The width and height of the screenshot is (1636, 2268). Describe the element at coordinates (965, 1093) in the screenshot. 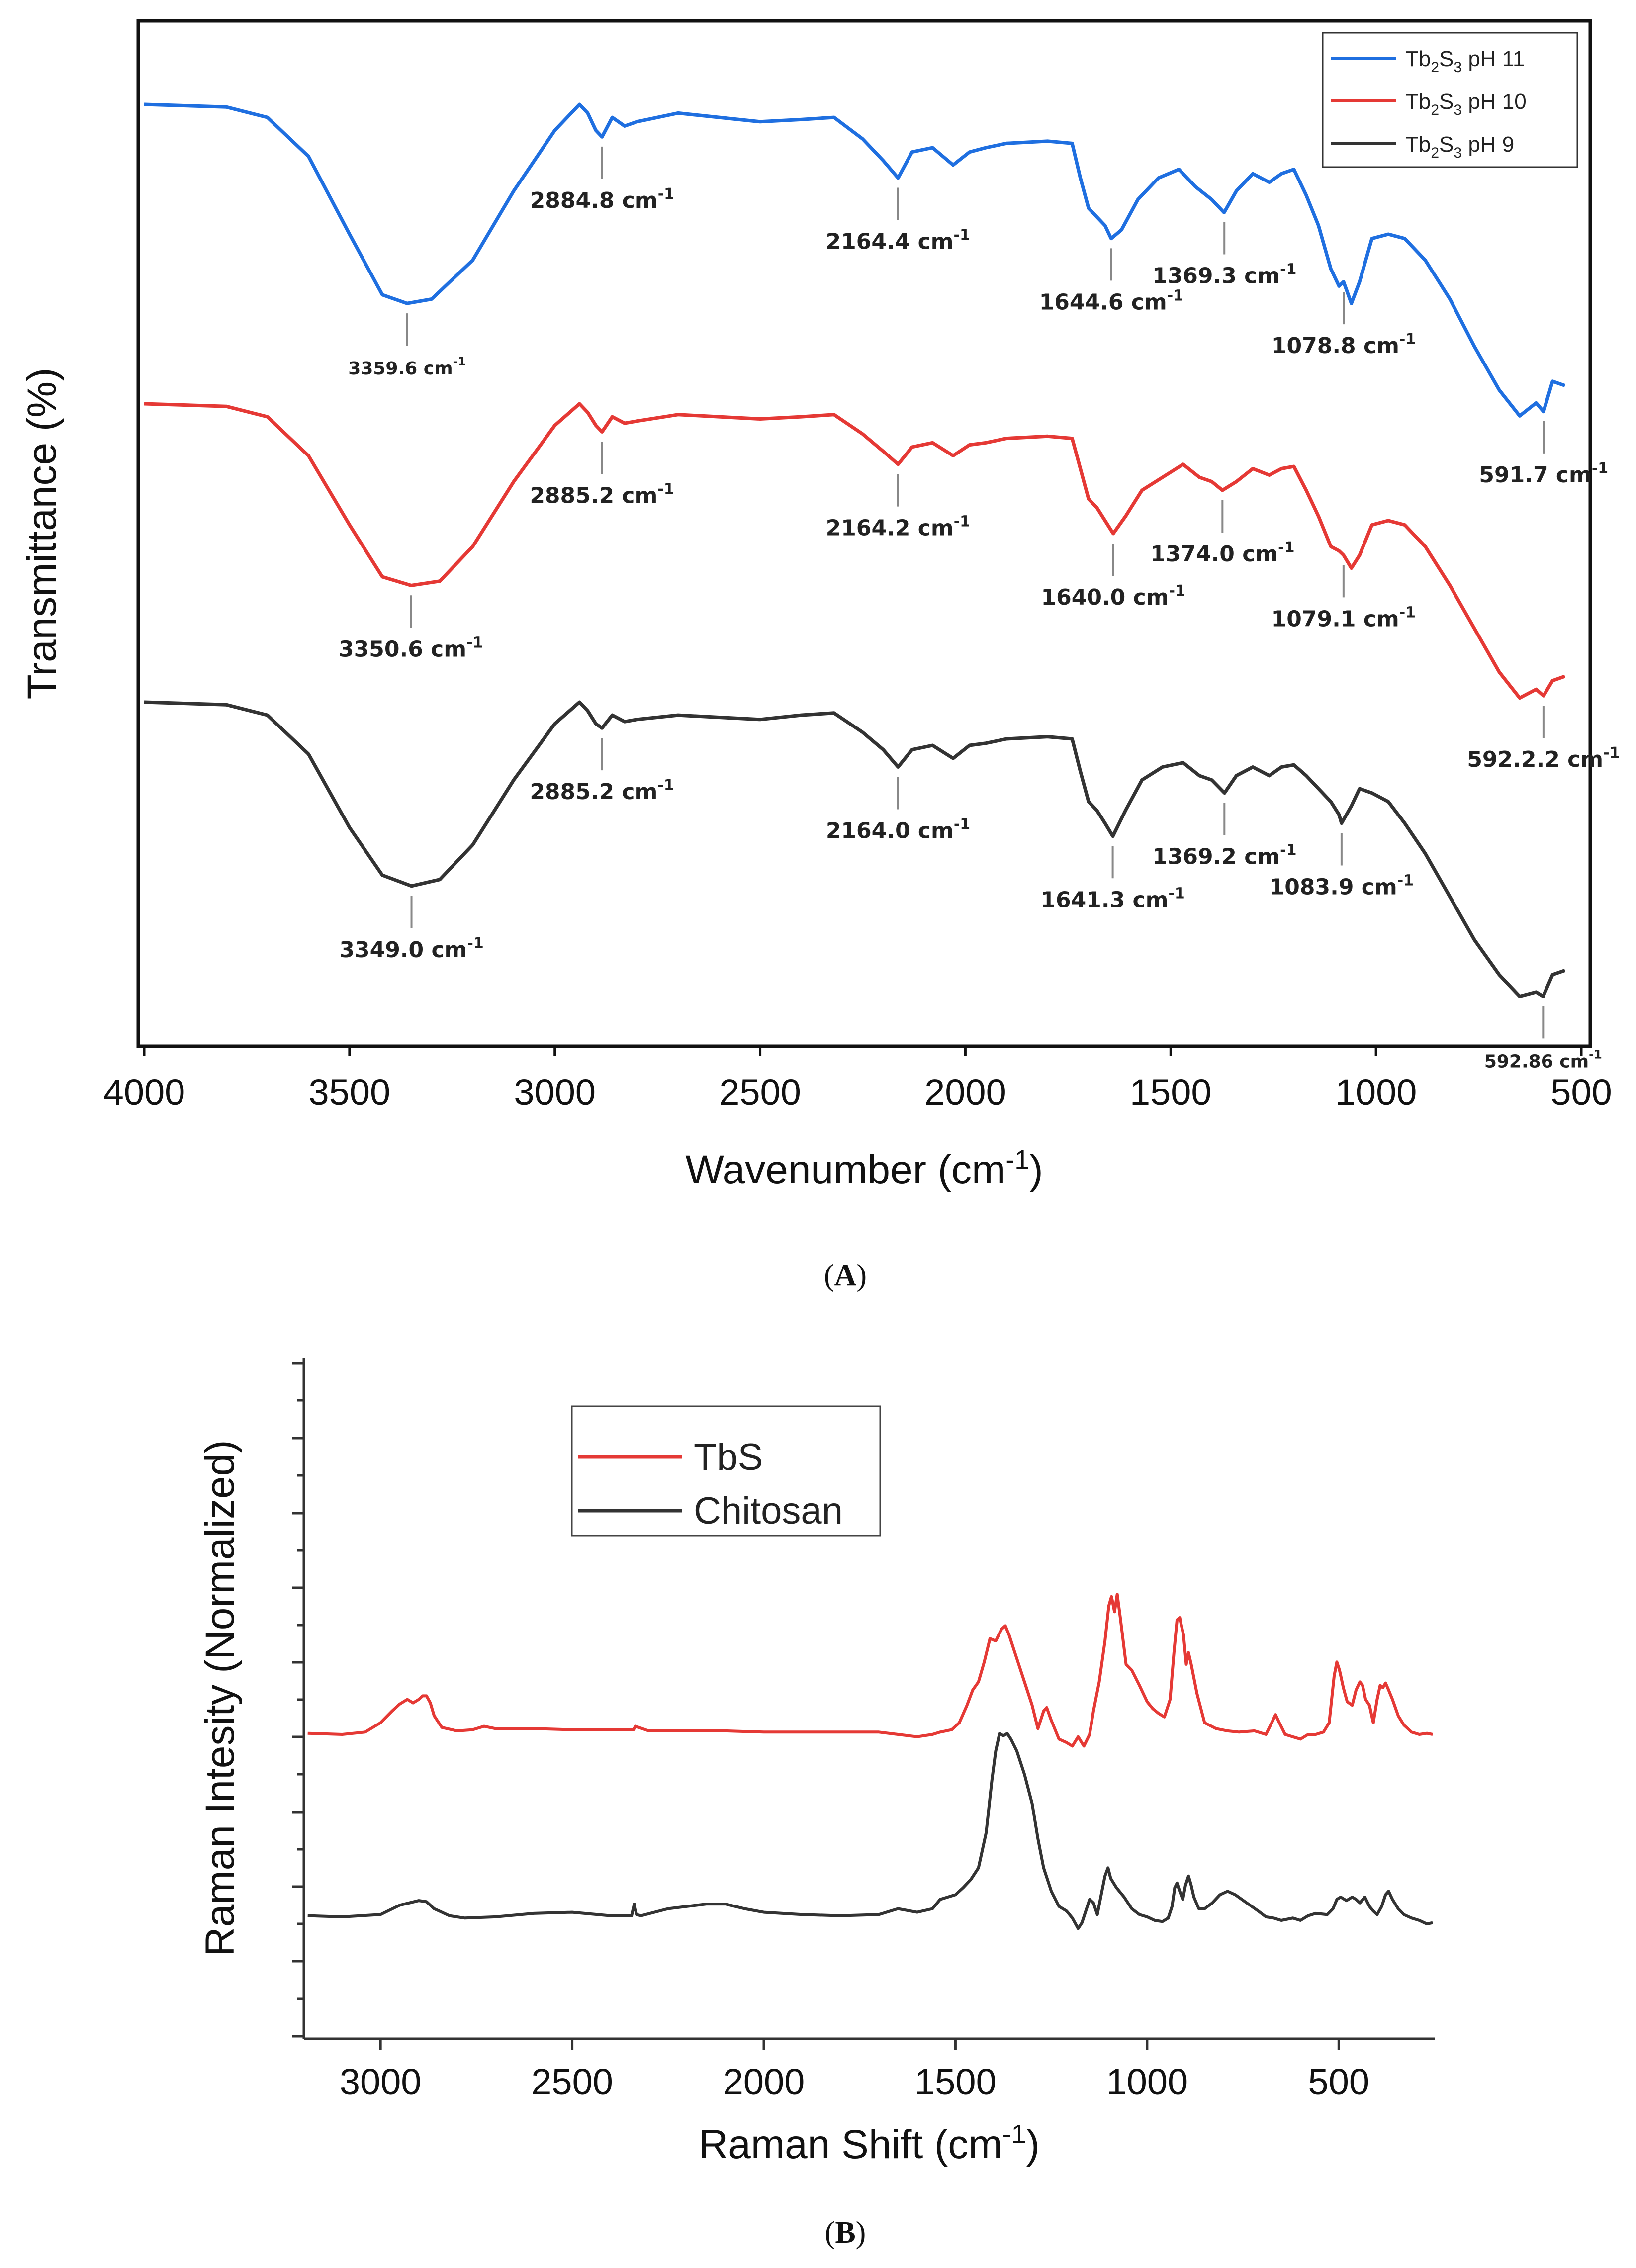

I see `panel-a-x-tick-label: 2000` at that location.